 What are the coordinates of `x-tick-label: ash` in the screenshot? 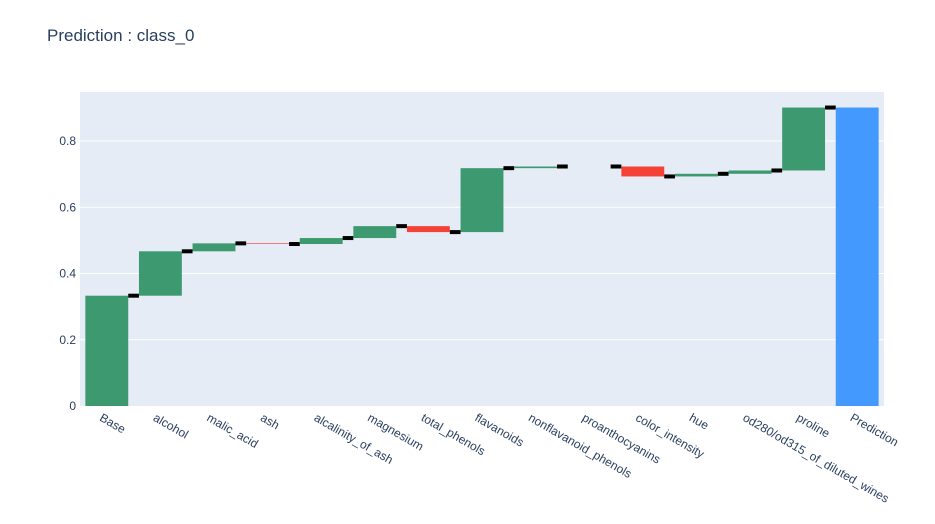 It's located at (270, 421).